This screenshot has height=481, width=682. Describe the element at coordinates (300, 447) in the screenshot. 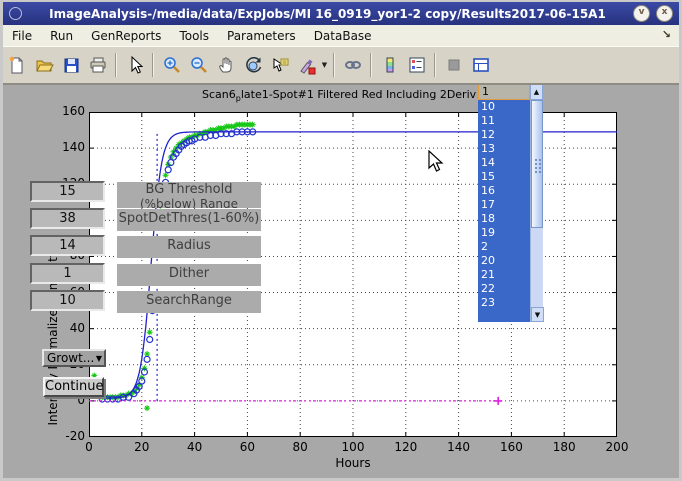

I see `x-tick-label: 80` at that location.